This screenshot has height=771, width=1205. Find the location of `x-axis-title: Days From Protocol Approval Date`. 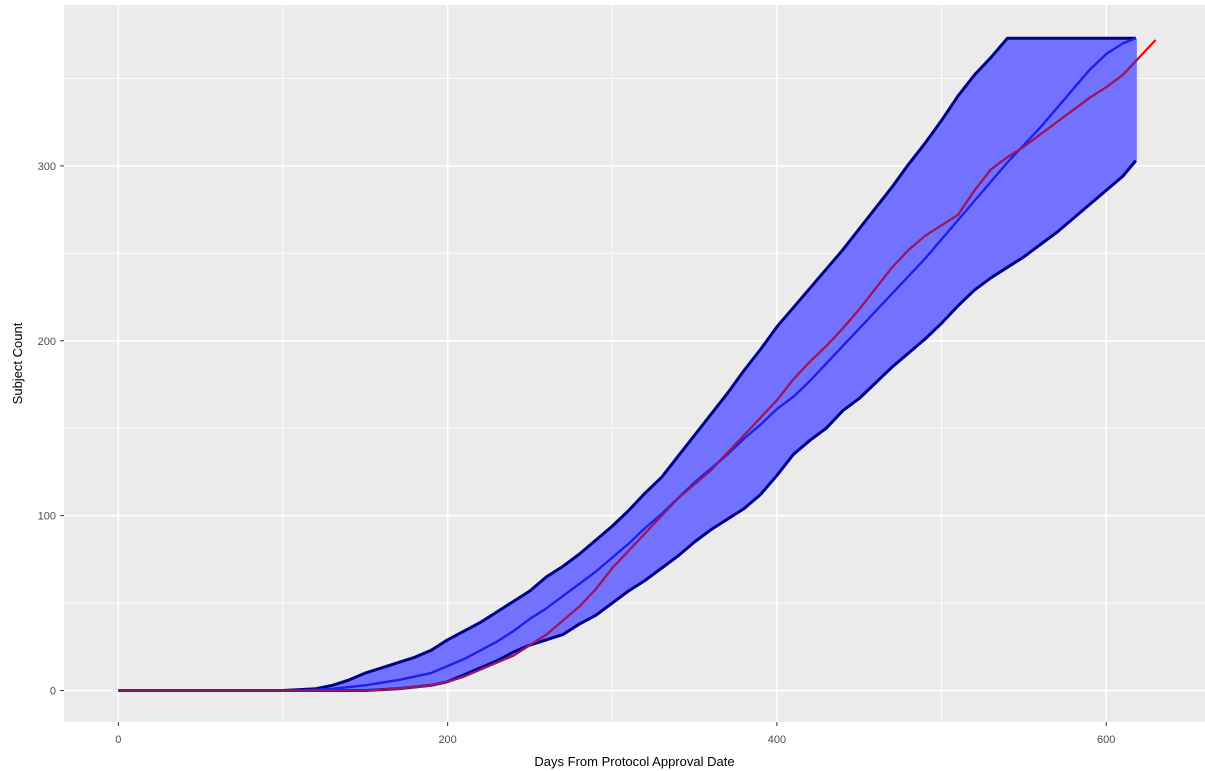

x-axis-title: Days From Protocol Approval Date is located at coordinates (634, 761).